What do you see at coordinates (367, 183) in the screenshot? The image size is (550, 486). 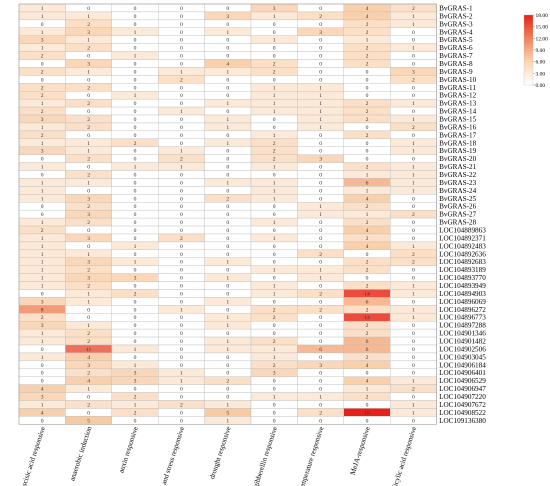 I see `cell-value-label: 6` at bounding box center [367, 183].